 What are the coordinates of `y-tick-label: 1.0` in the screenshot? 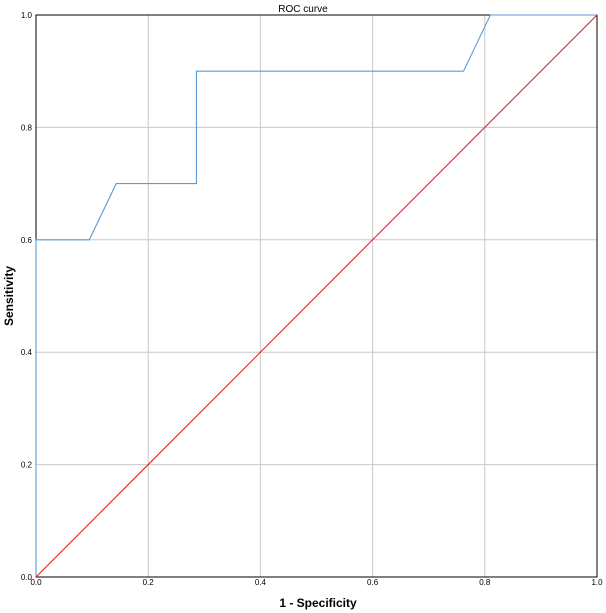 It's located at (27, 15).